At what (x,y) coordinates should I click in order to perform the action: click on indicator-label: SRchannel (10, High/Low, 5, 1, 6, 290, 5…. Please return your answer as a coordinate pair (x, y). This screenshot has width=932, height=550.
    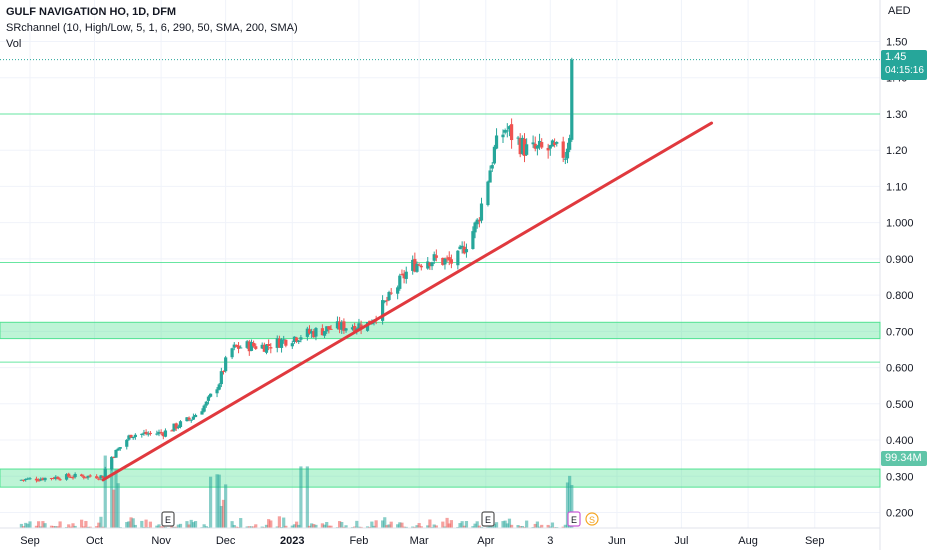
    Looking at the image, I should click on (152, 28).